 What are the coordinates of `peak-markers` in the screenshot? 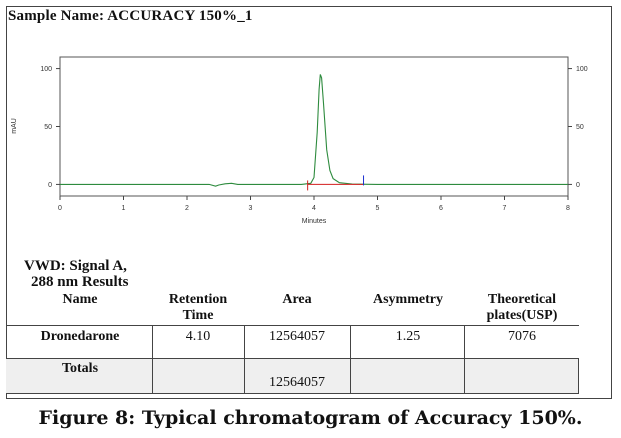 It's located at (336, 183).